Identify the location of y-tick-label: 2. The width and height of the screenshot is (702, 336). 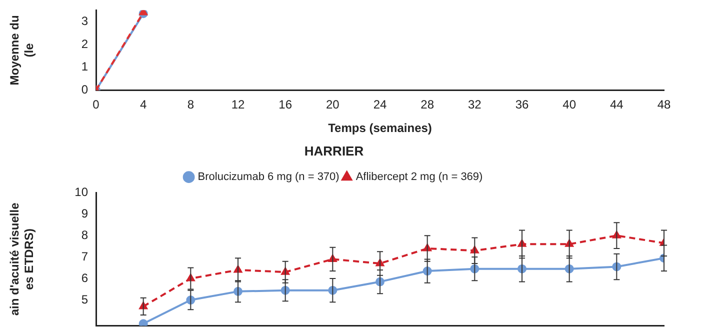
(84, 43).